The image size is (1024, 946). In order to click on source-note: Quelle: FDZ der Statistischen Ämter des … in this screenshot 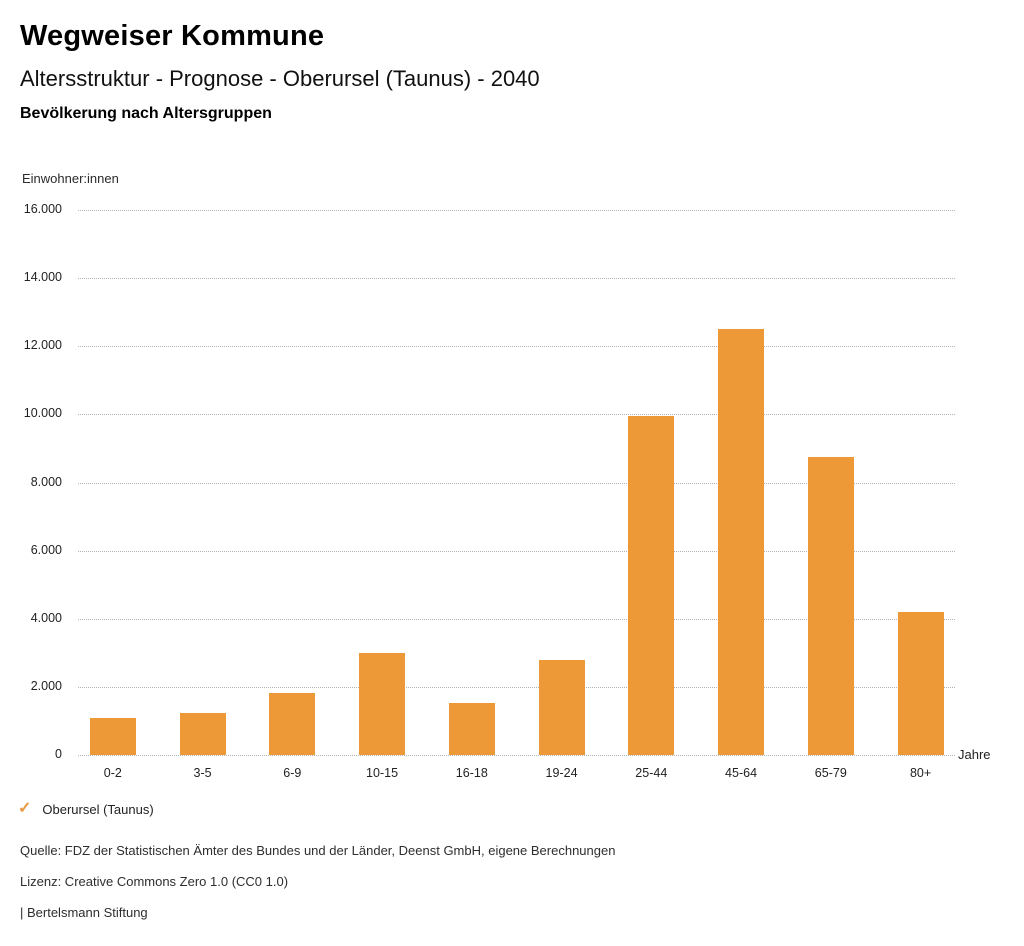, I will do `click(318, 850)`.